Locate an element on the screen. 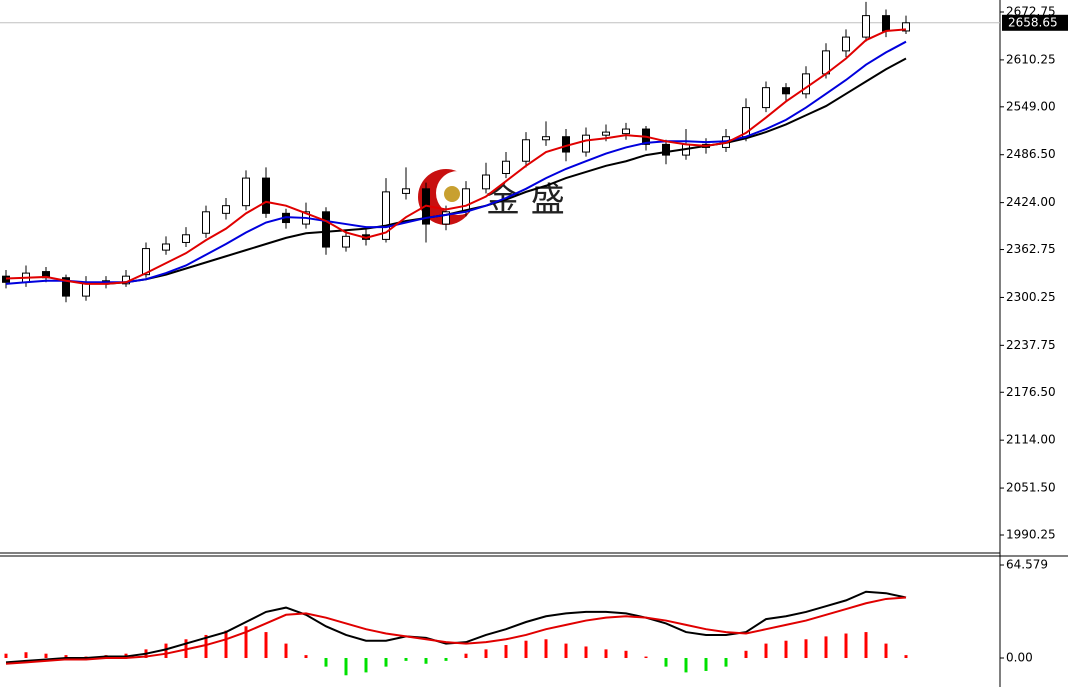  y-tick-label: 64.579 is located at coordinates (1027, 565).